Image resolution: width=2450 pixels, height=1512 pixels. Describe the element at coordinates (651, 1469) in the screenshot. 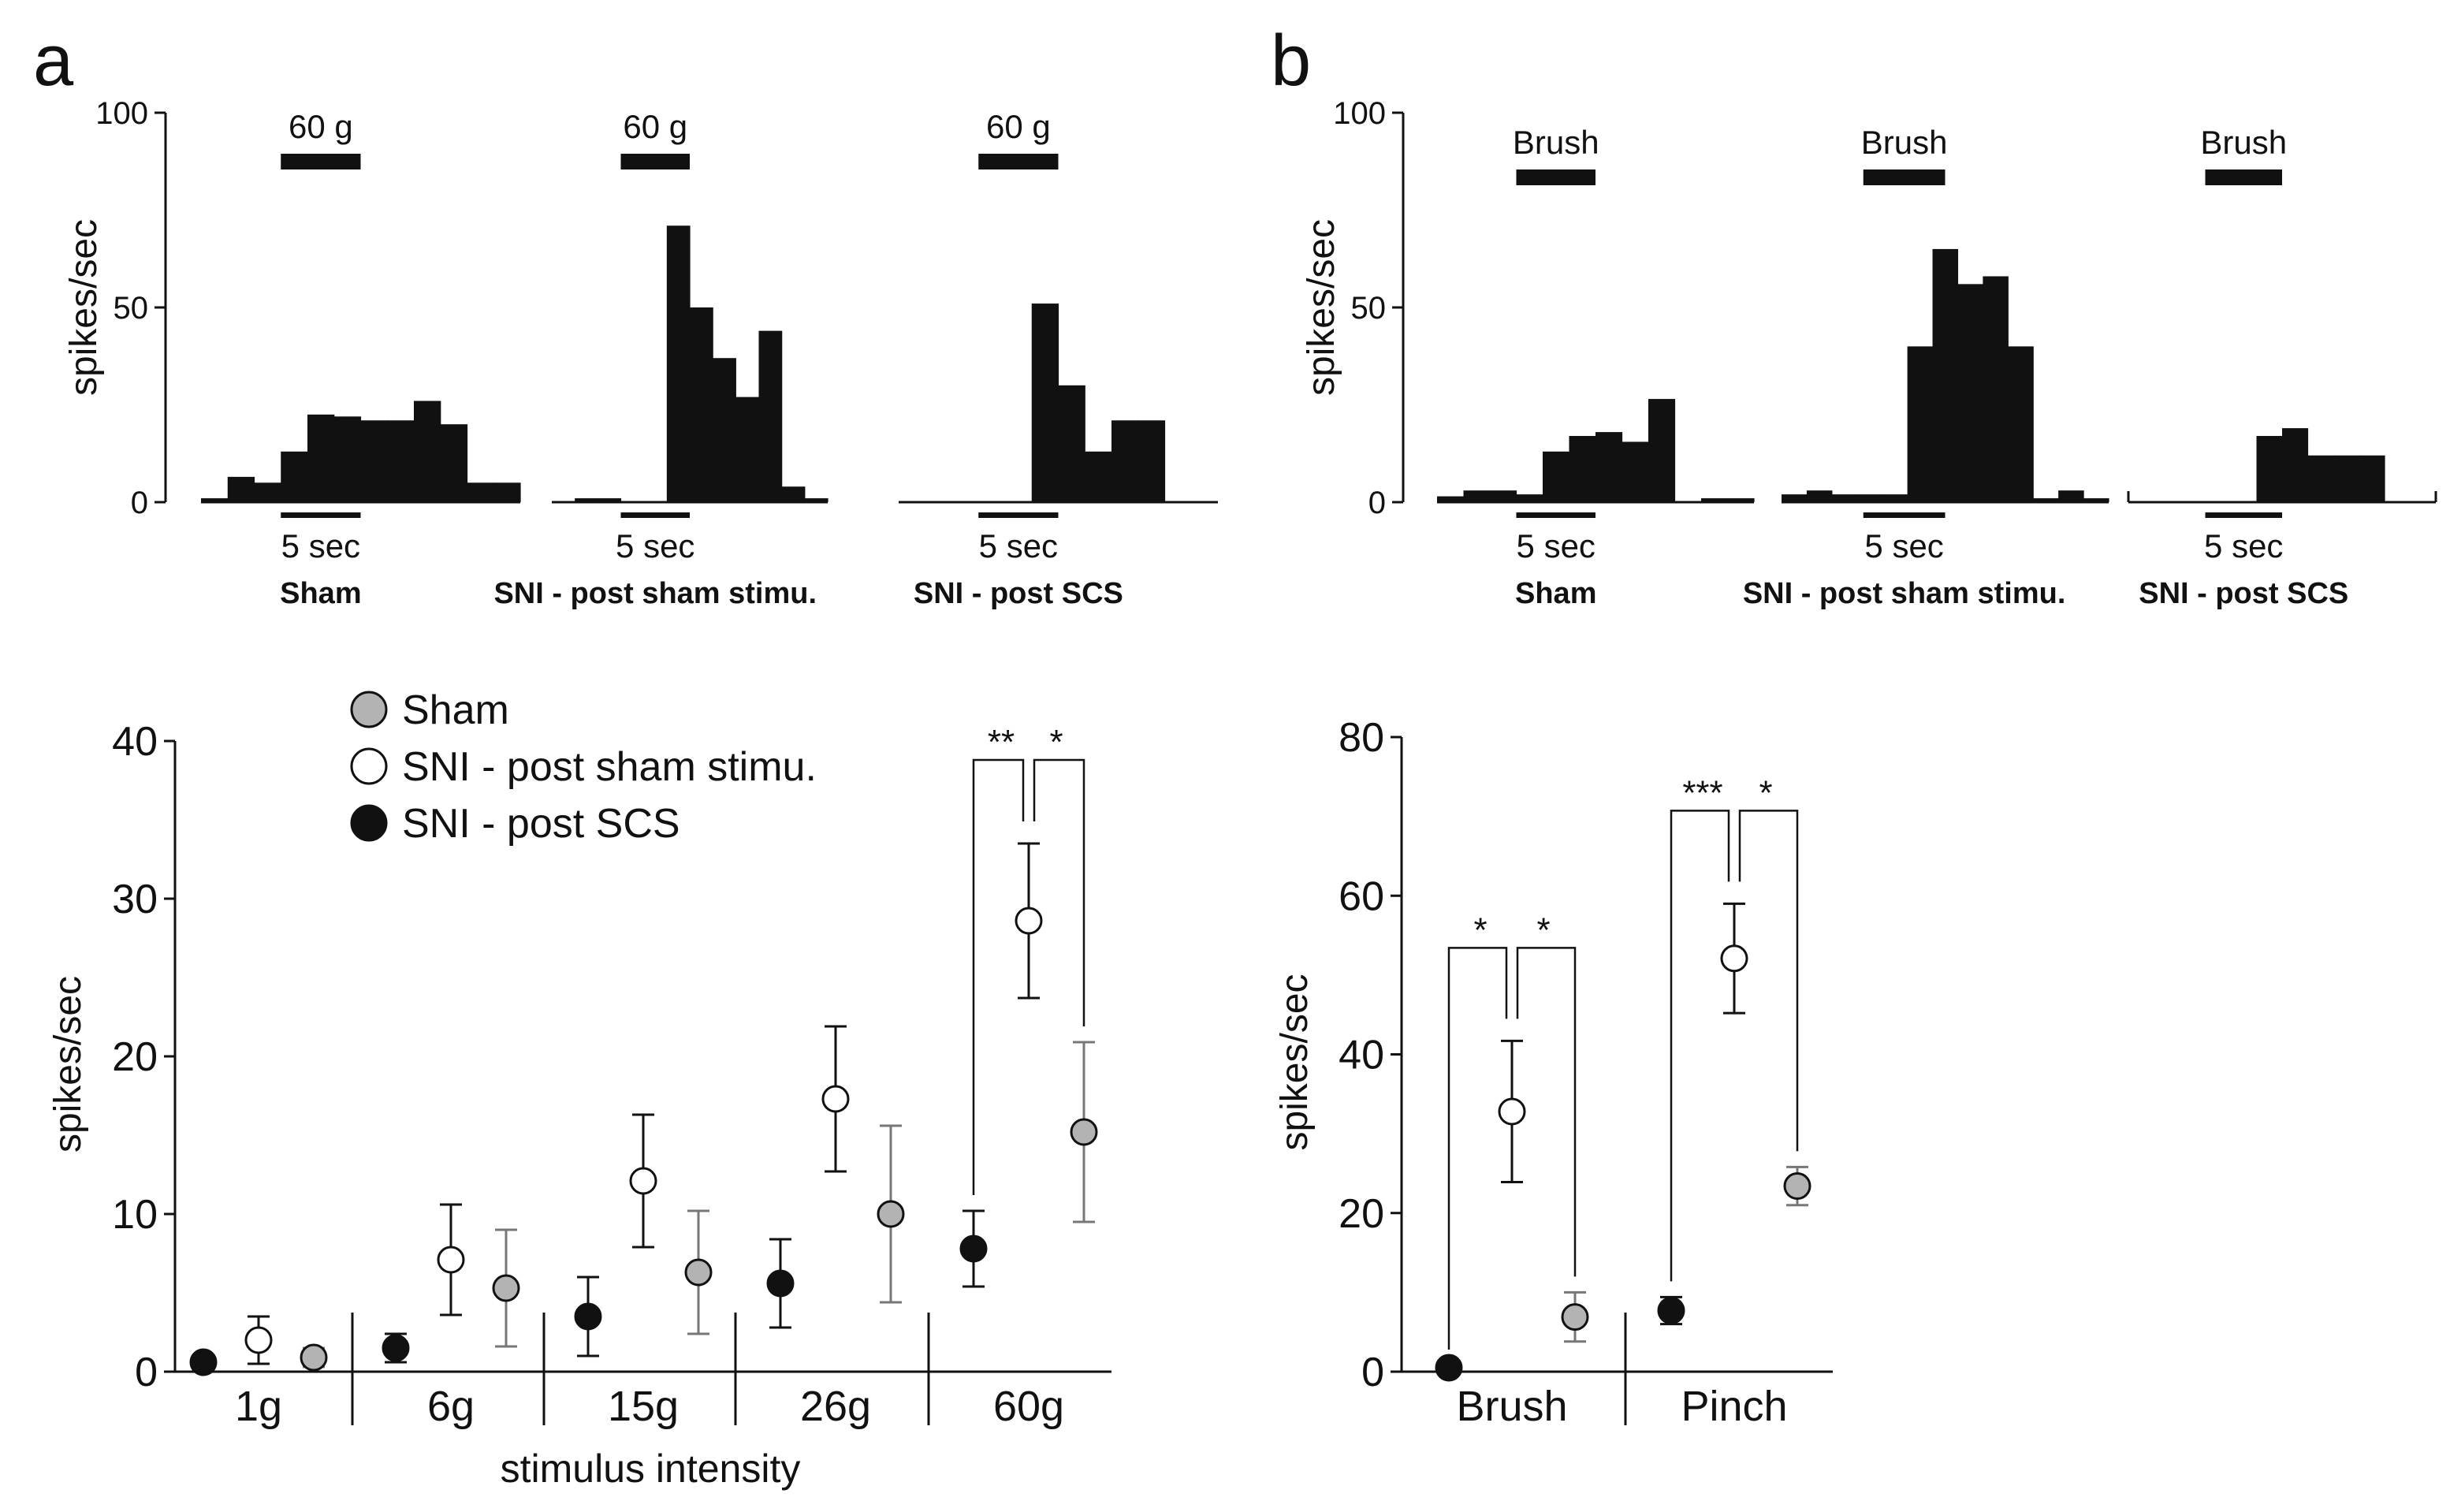

I see `x-axis-title: stimulus intensity` at that location.